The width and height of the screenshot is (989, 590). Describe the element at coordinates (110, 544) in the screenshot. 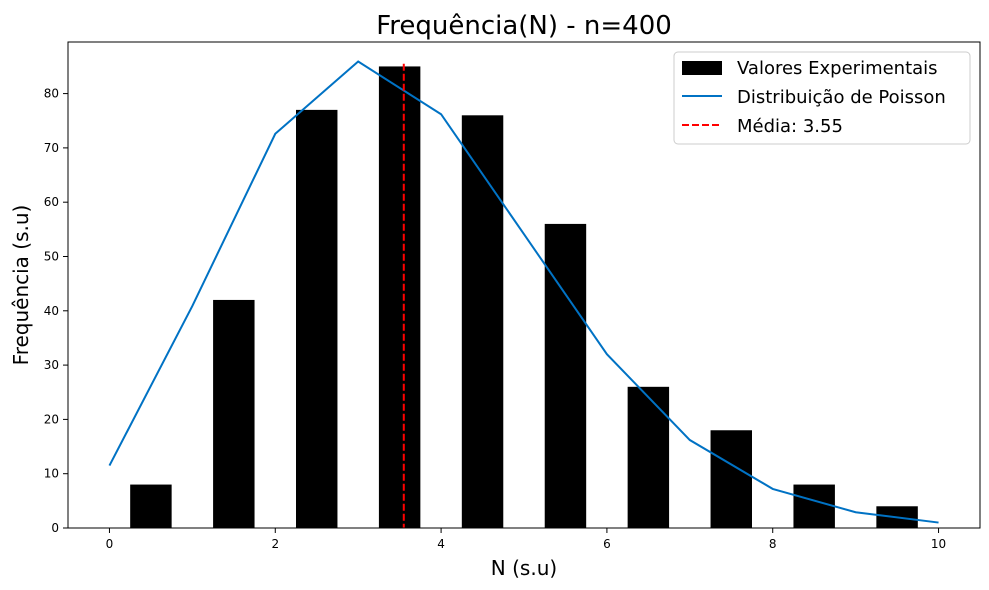

I see `x-tick-label: 0` at that location.